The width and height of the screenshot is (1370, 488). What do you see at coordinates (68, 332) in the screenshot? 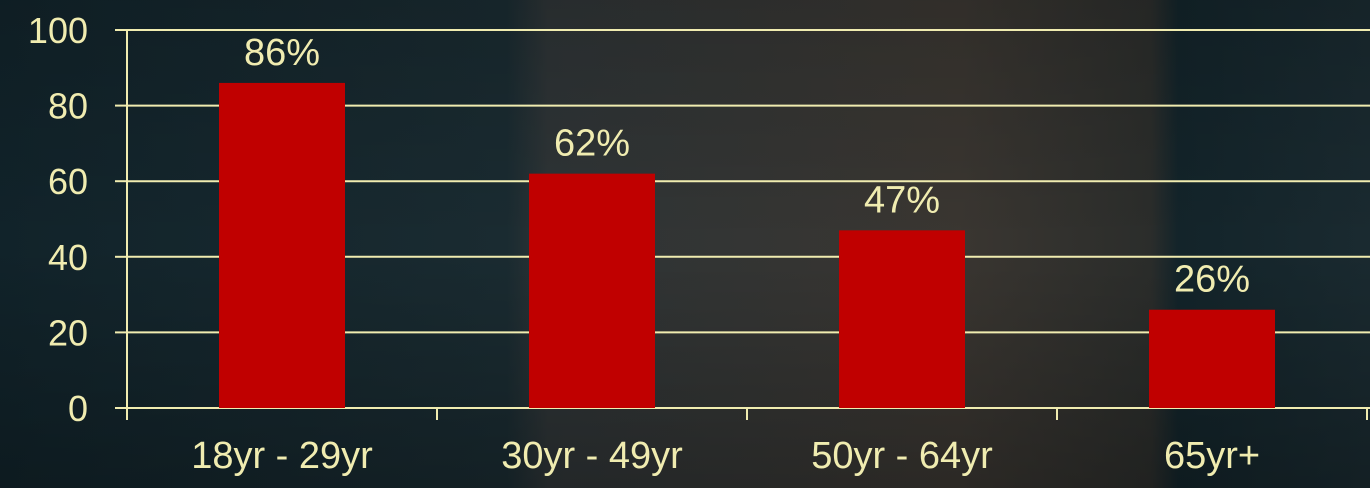
I see `y-tick-label: 20` at bounding box center [68, 332].